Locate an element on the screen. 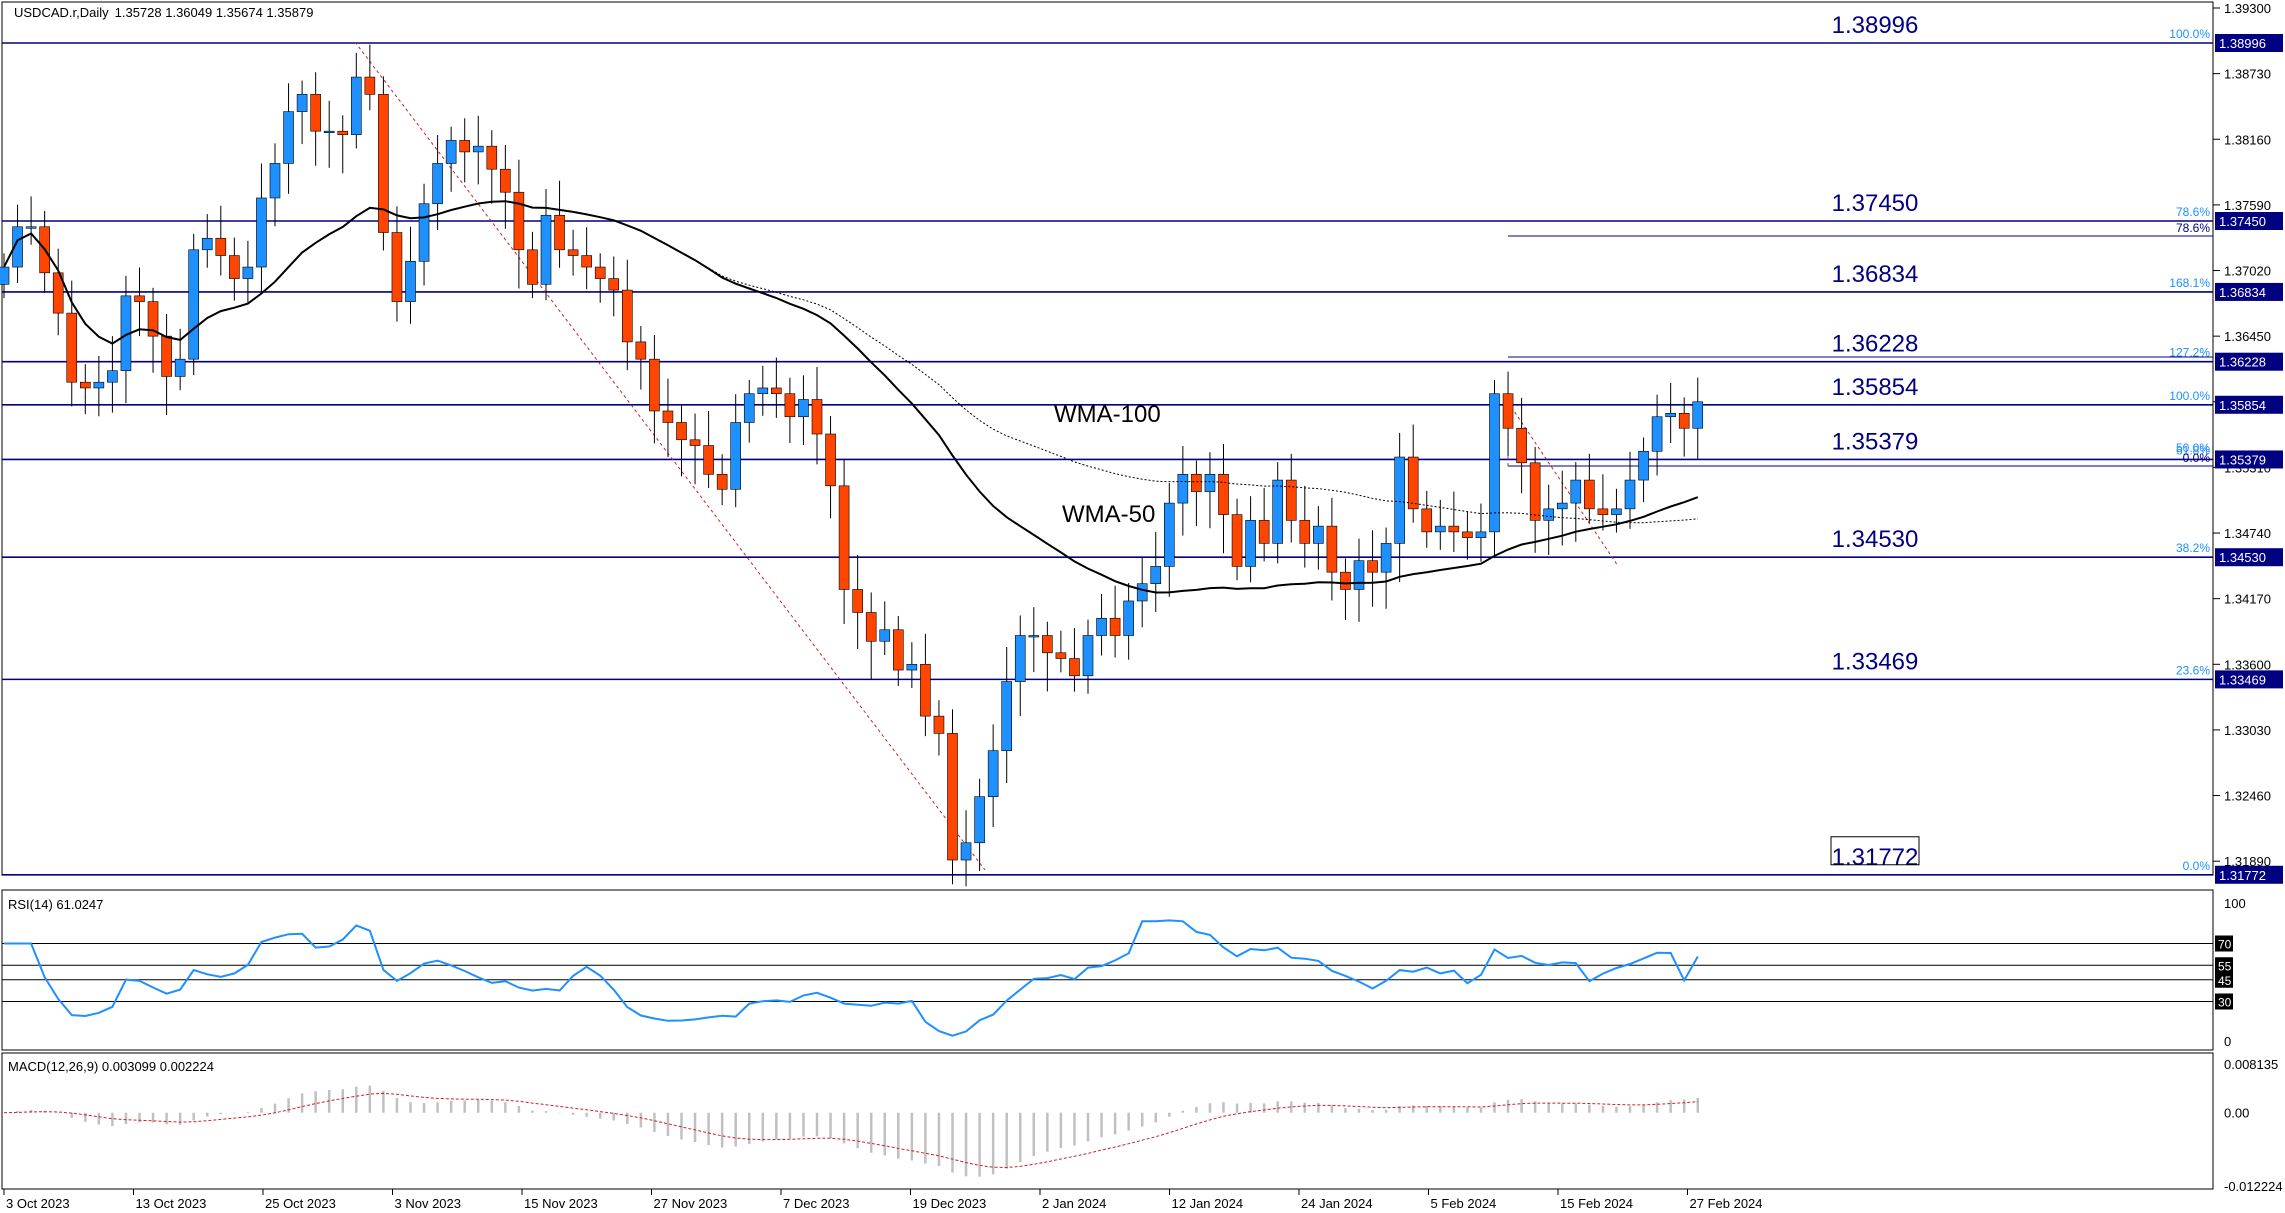  macd-axis-label: -0.012224 is located at coordinates (2253, 1186).